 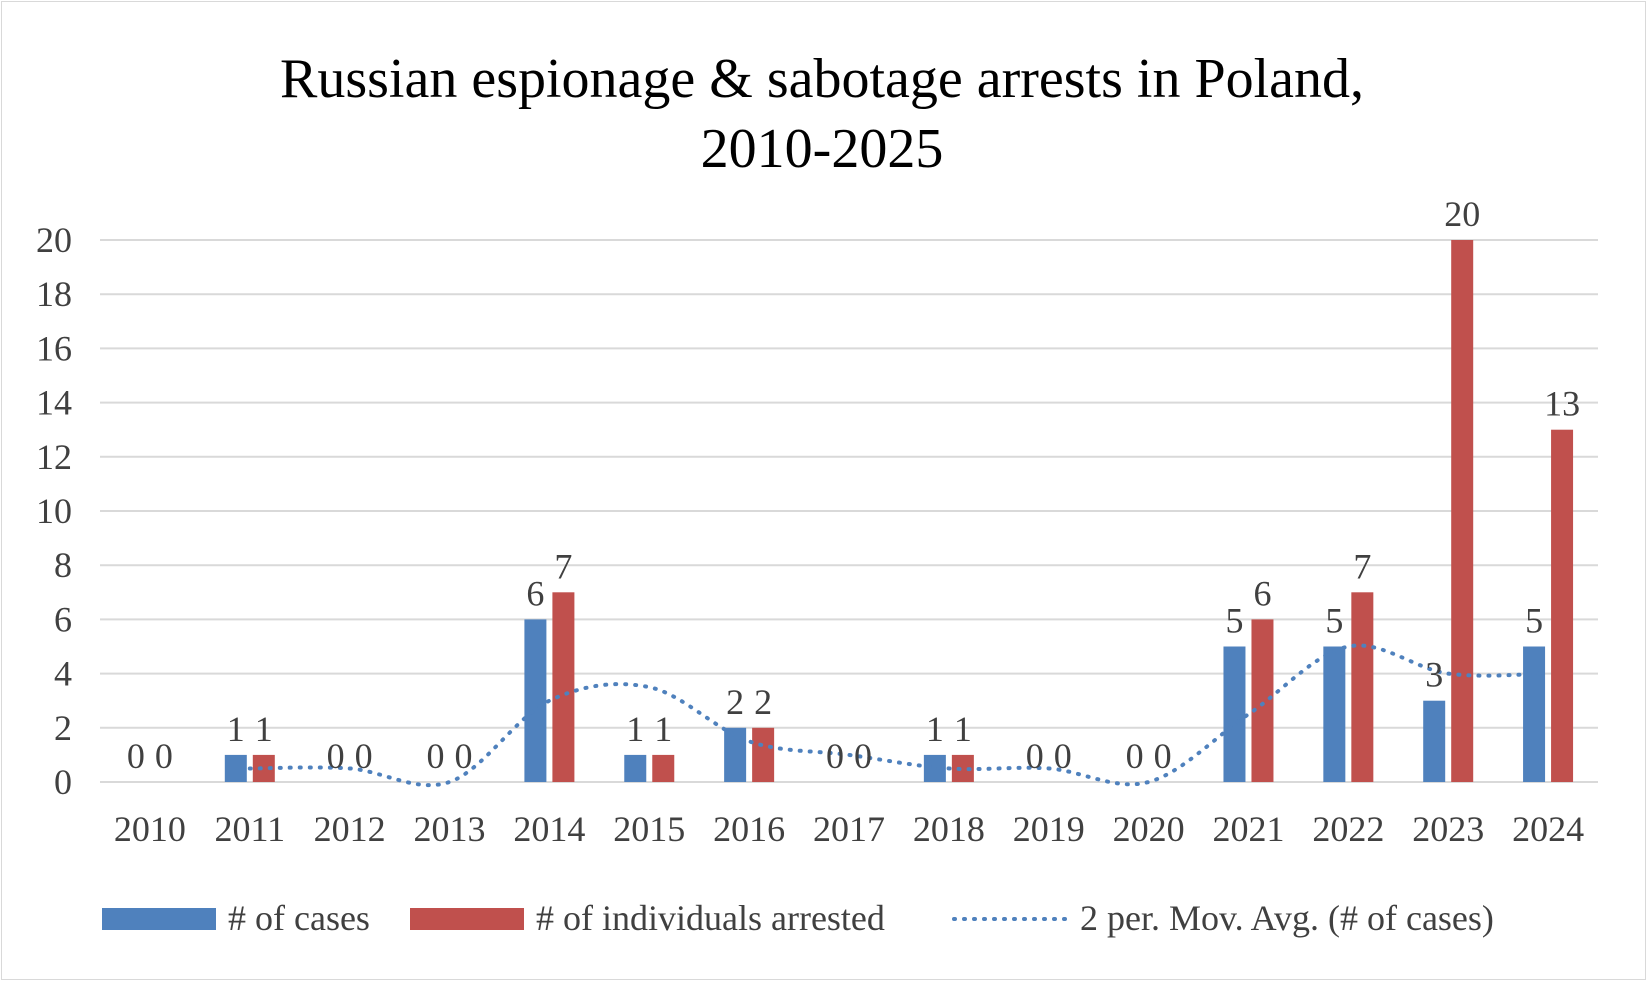 What do you see at coordinates (1448, 829) in the screenshot?
I see `x-tick-label: 2023` at bounding box center [1448, 829].